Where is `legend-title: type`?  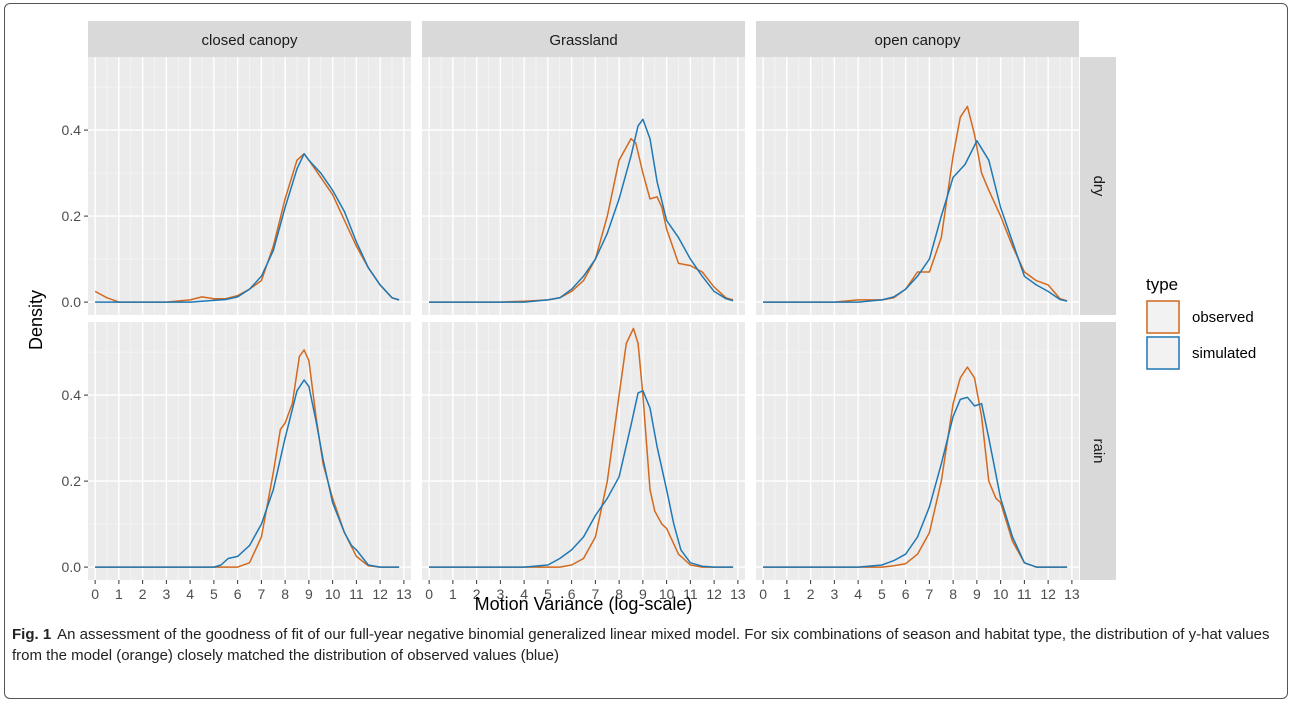
legend-title: type is located at coordinates (1162, 284).